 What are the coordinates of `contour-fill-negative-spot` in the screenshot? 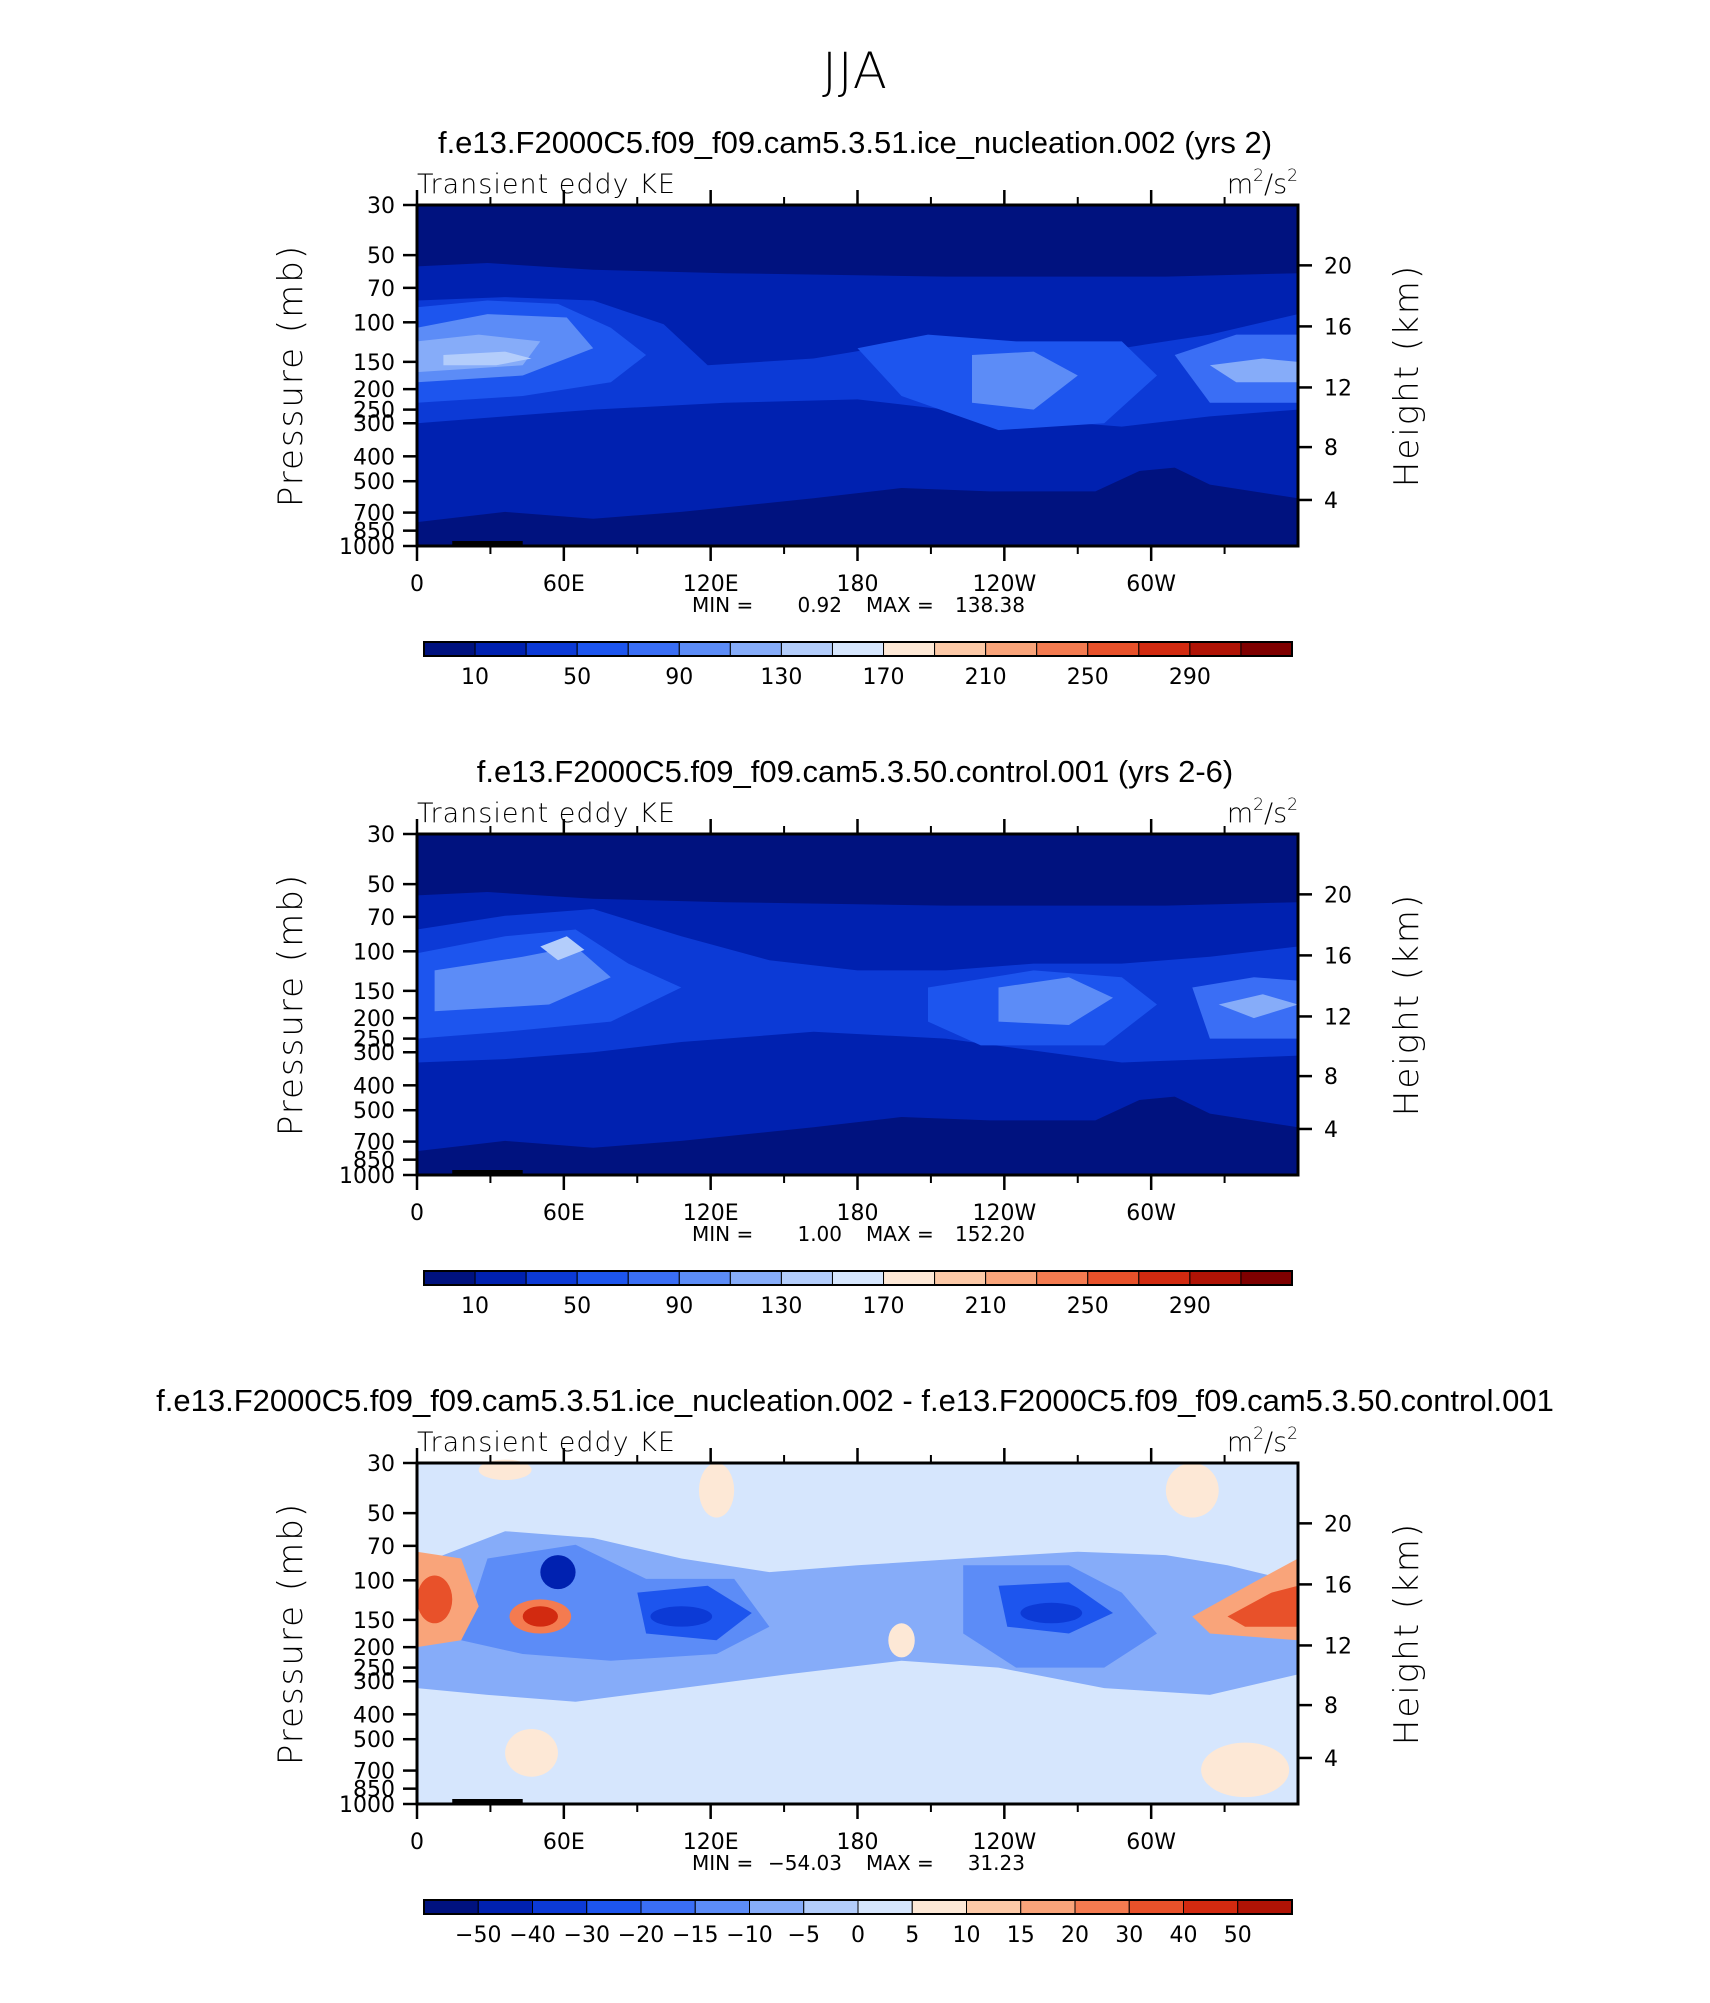 It's located at (558, 1572).